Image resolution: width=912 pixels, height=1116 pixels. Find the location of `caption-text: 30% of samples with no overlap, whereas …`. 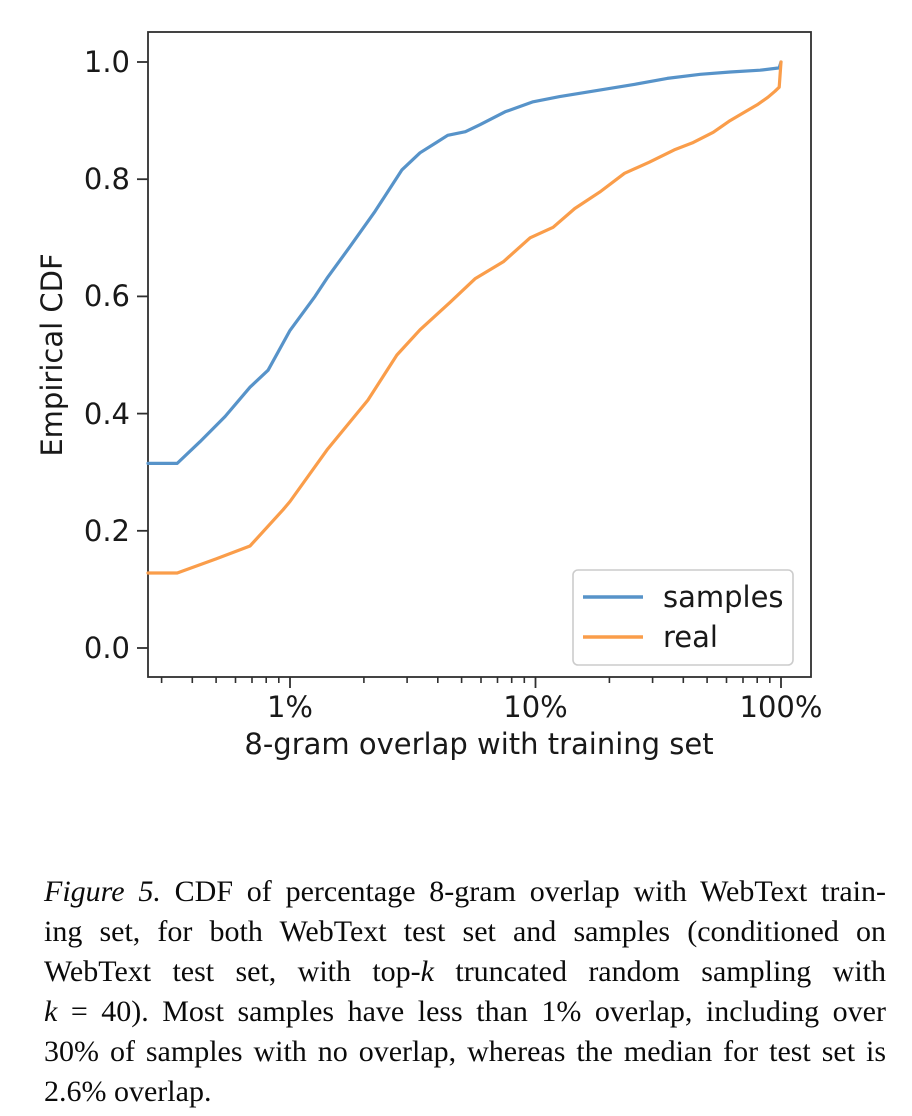

caption-text: 30% of samples with no overlap, whereas … is located at coordinates (465, 1051).